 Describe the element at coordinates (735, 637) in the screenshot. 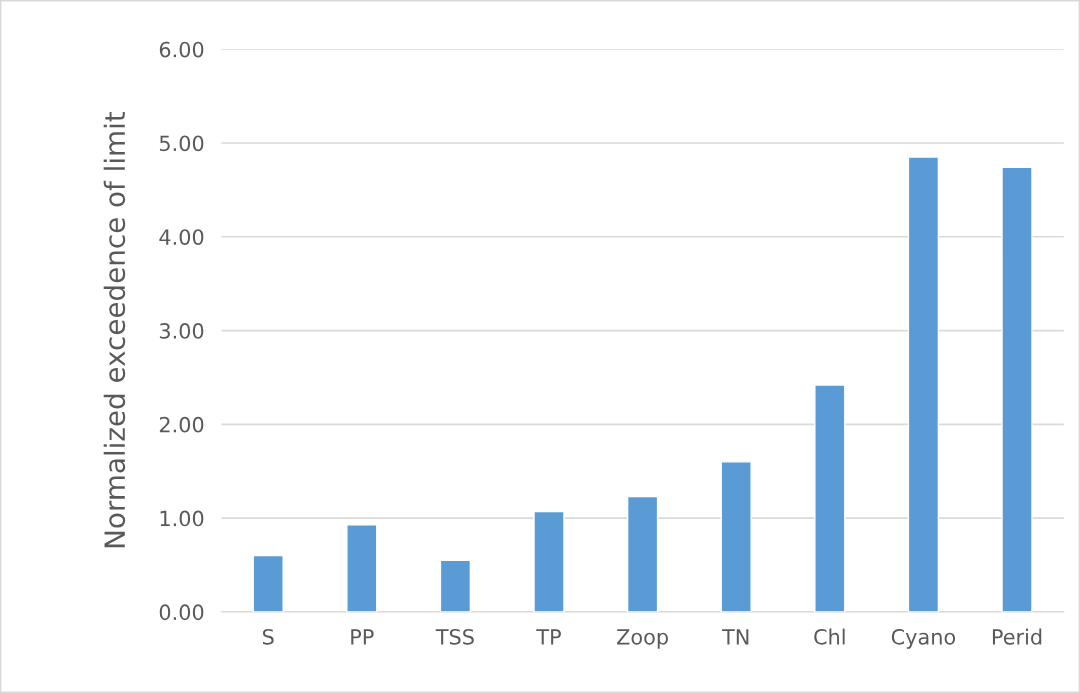

I see `x-tick-label: TN` at that location.